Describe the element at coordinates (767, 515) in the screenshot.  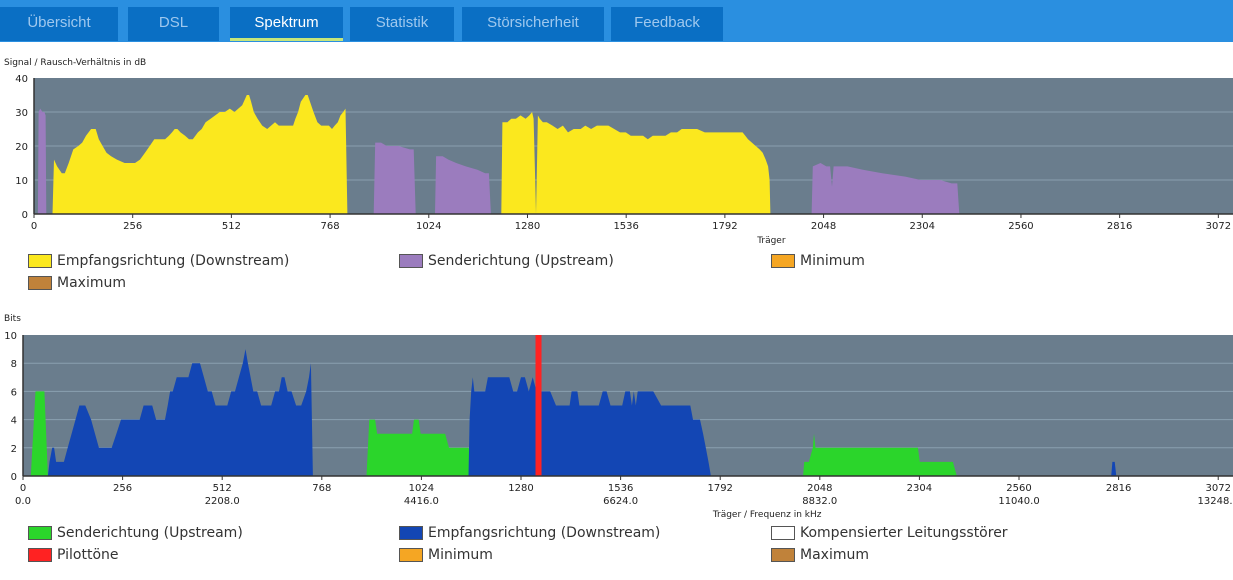
I see `x-axis-label: Träger / Frequenz in kHz` at that location.